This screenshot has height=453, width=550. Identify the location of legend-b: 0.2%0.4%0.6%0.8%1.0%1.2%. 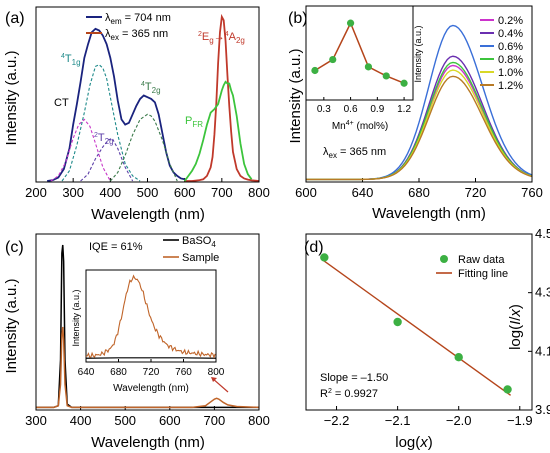
(501, 53).